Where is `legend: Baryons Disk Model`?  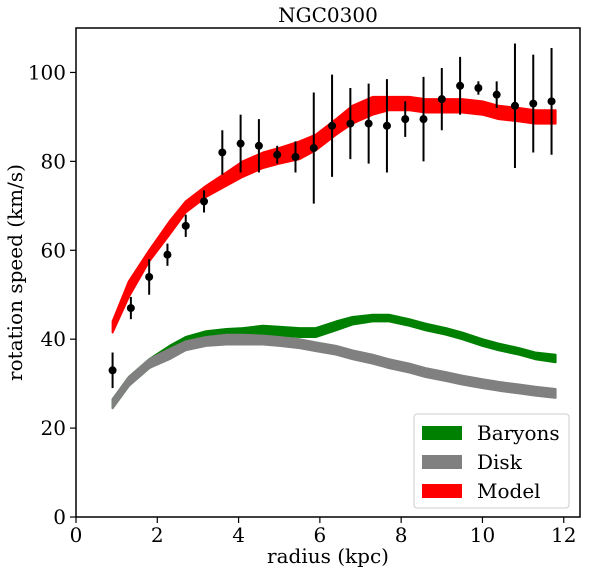
legend: Baryons Disk Model is located at coordinates (491, 461).